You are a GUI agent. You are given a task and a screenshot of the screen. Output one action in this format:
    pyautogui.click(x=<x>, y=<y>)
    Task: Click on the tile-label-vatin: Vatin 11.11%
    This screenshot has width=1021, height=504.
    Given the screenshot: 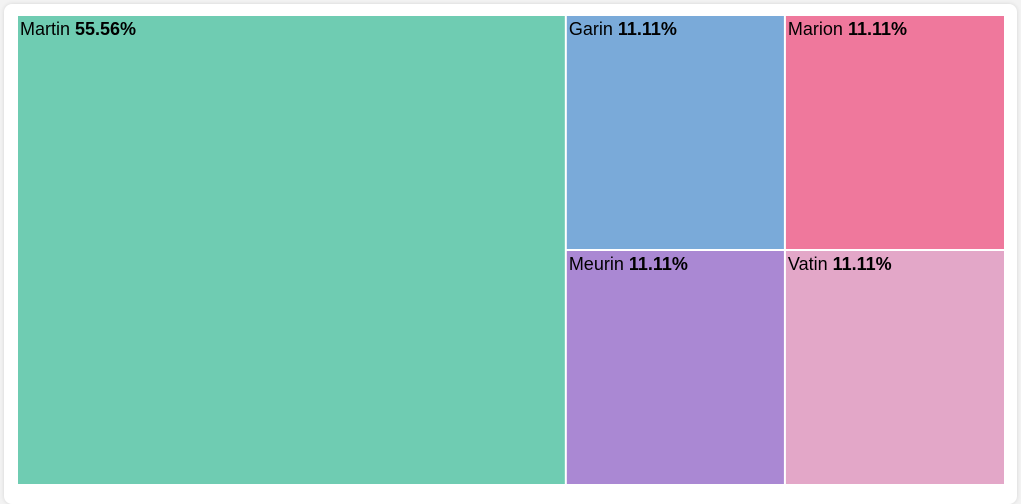 What is the action you would take?
    pyautogui.click(x=840, y=264)
    